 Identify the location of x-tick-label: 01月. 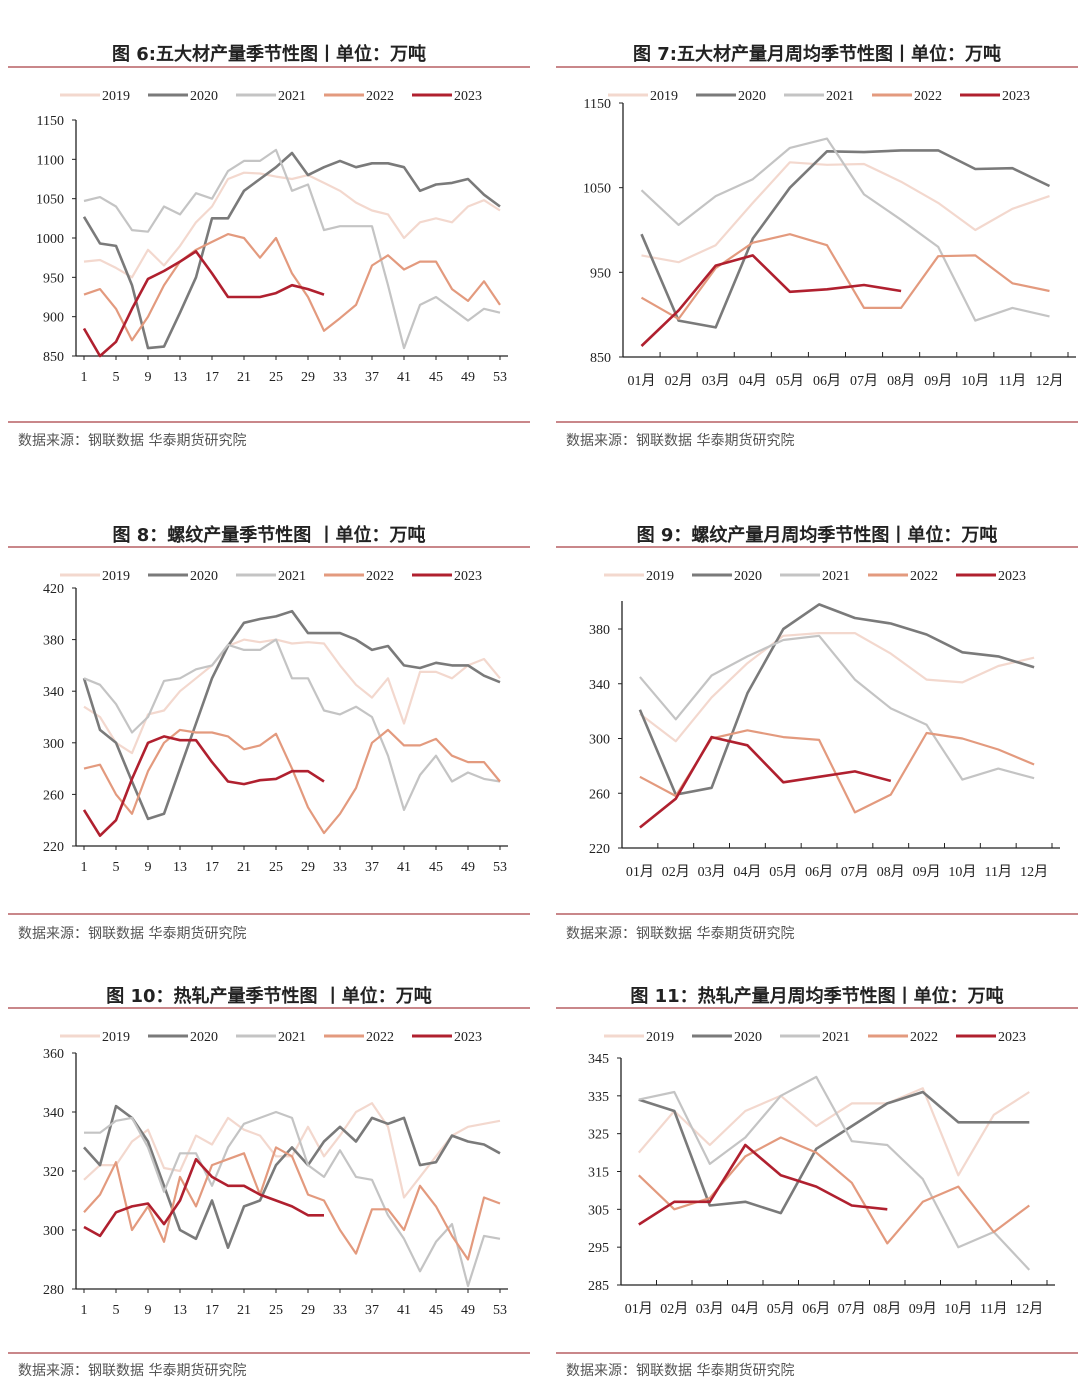
(642, 381).